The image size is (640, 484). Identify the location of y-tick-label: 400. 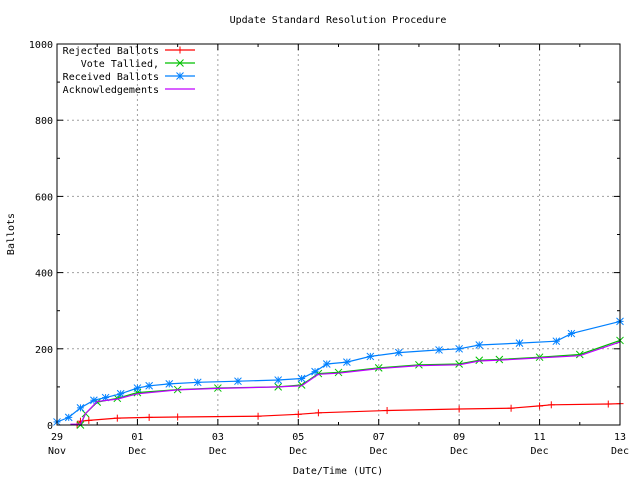
(44, 274).